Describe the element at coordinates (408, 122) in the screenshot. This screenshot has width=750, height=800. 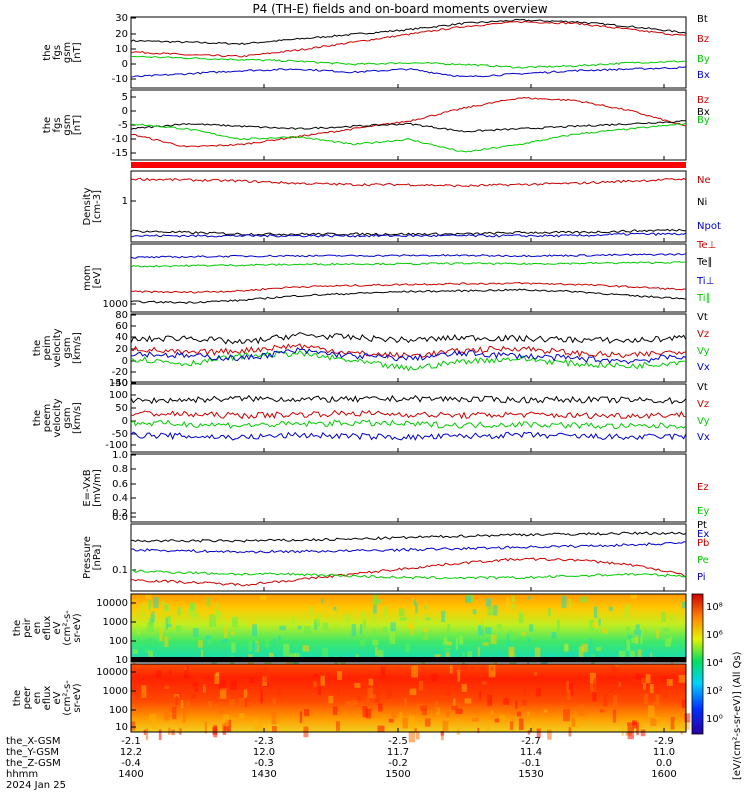
I see `series-line-Bz` at that location.